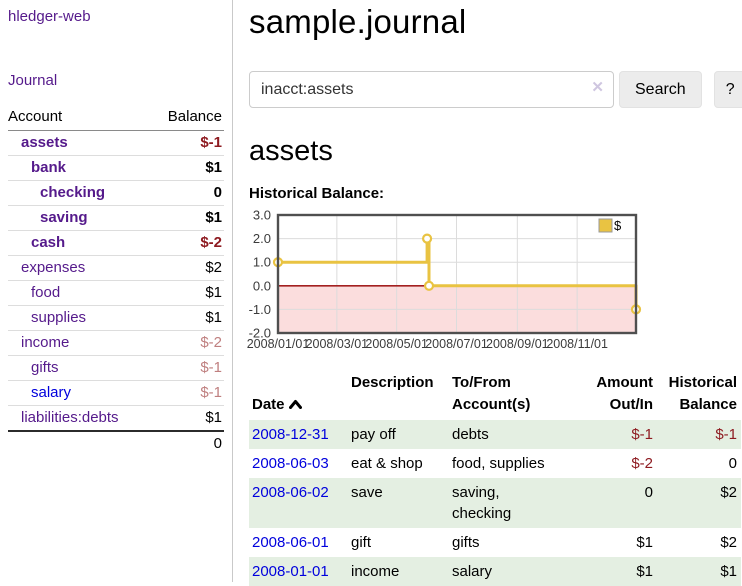  Describe the element at coordinates (48, 242) in the screenshot. I see `sidebar-account-link: cash` at that location.